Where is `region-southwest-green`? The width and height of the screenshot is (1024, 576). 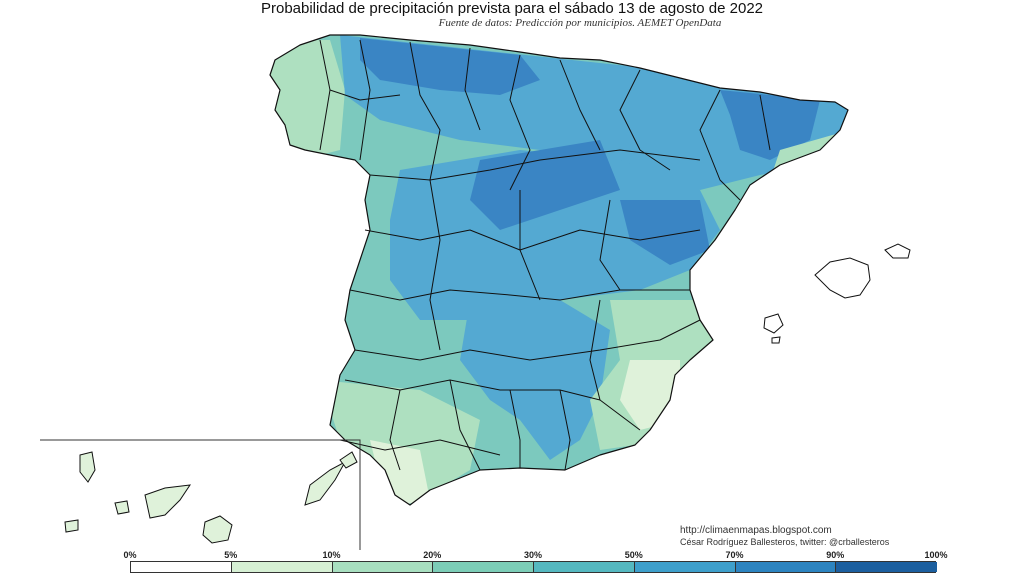 region-southwest-green is located at coordinates (400, 440).